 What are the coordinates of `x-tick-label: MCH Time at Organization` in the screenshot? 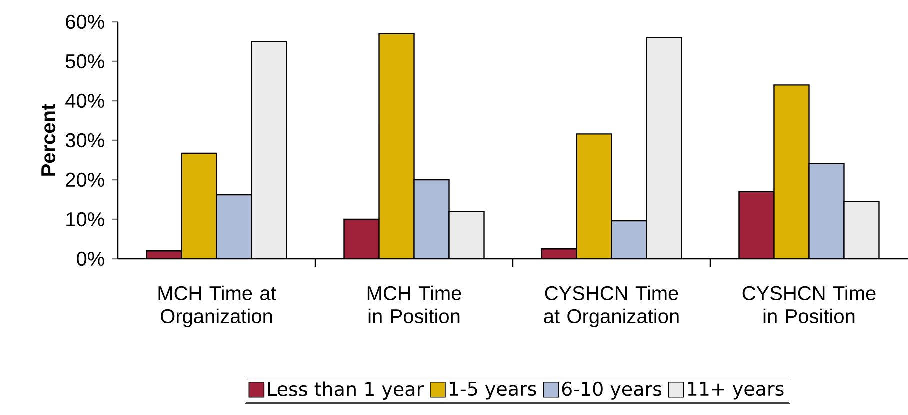 It's located at (217, 307).